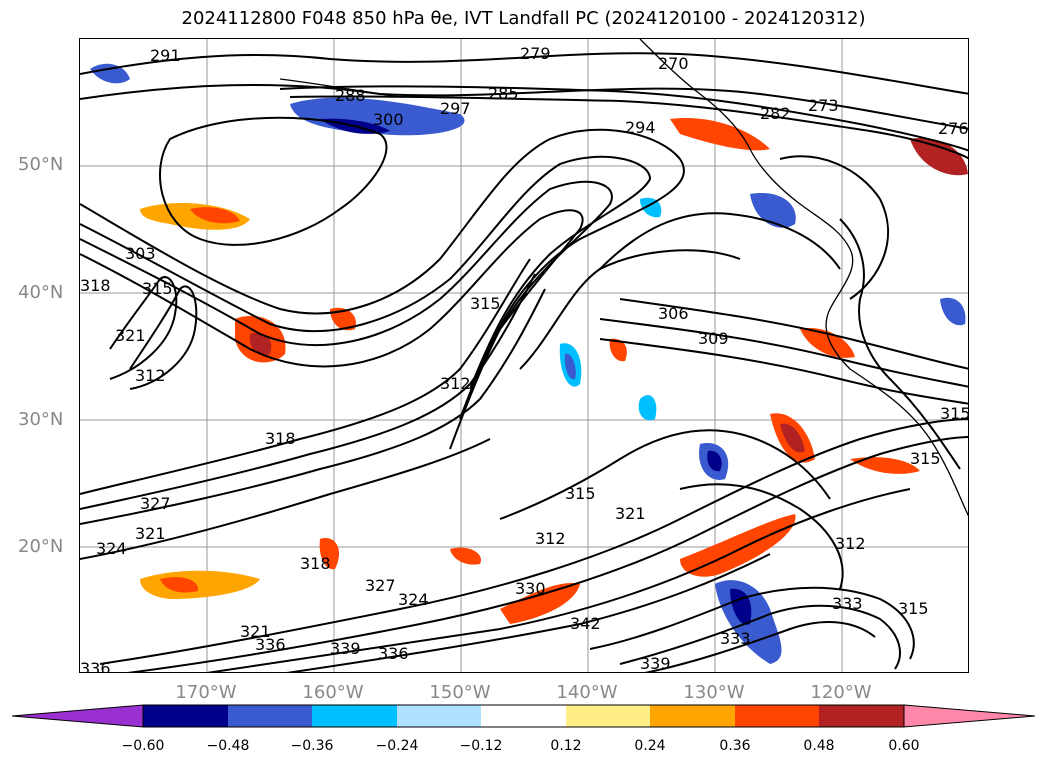 Image resolution: width=1047 pixels, height=767 pixels. Describe the element at coordinates (823, 105) in the screenshot. I see `contour-label: 273` at that location.